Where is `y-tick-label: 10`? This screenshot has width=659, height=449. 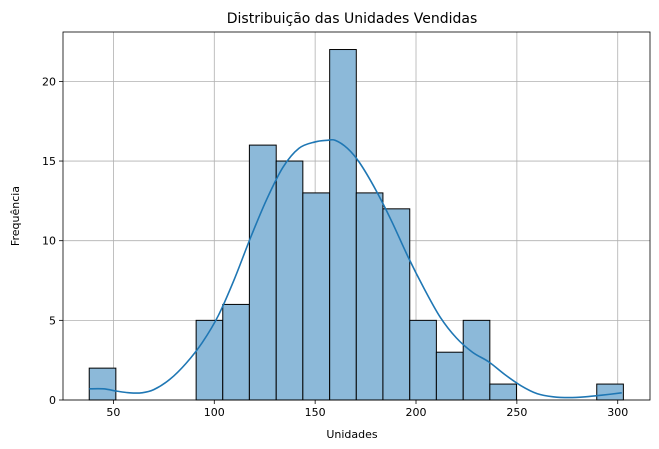
y-tick-label: 10 is located at coordinates (49, 241).